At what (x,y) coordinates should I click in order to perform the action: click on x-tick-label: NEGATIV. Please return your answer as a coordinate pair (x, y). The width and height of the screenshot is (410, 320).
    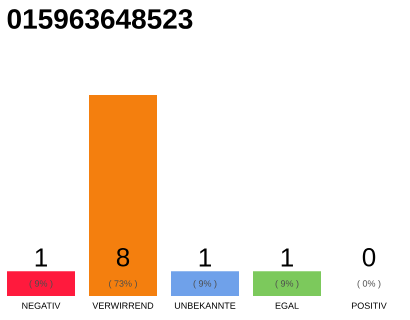
    Looking at the image, I should click on (41, 305).